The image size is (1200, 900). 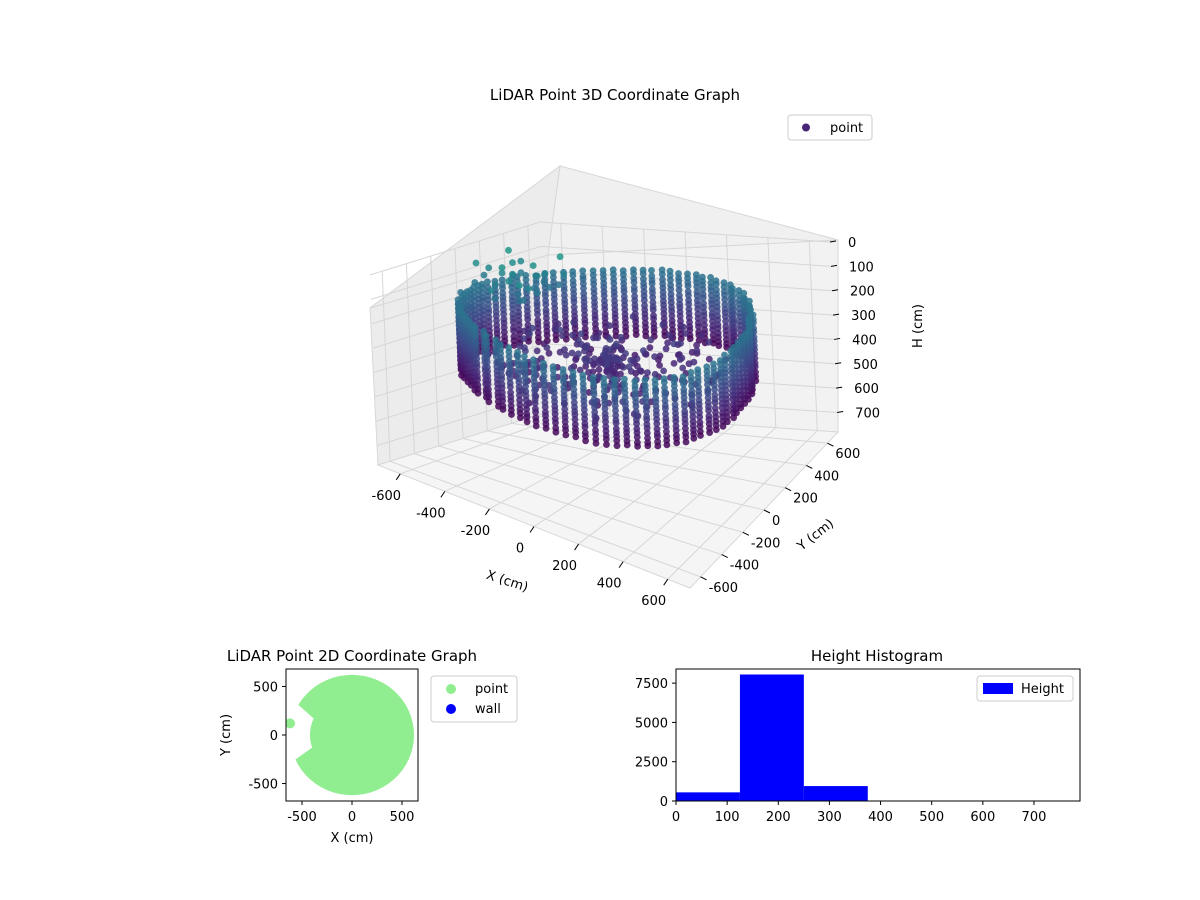 What do you see at coordinates (861, 267) in the screenshot?
I see `z-tick-label-3d: 100` at bounding box center [861, 267].